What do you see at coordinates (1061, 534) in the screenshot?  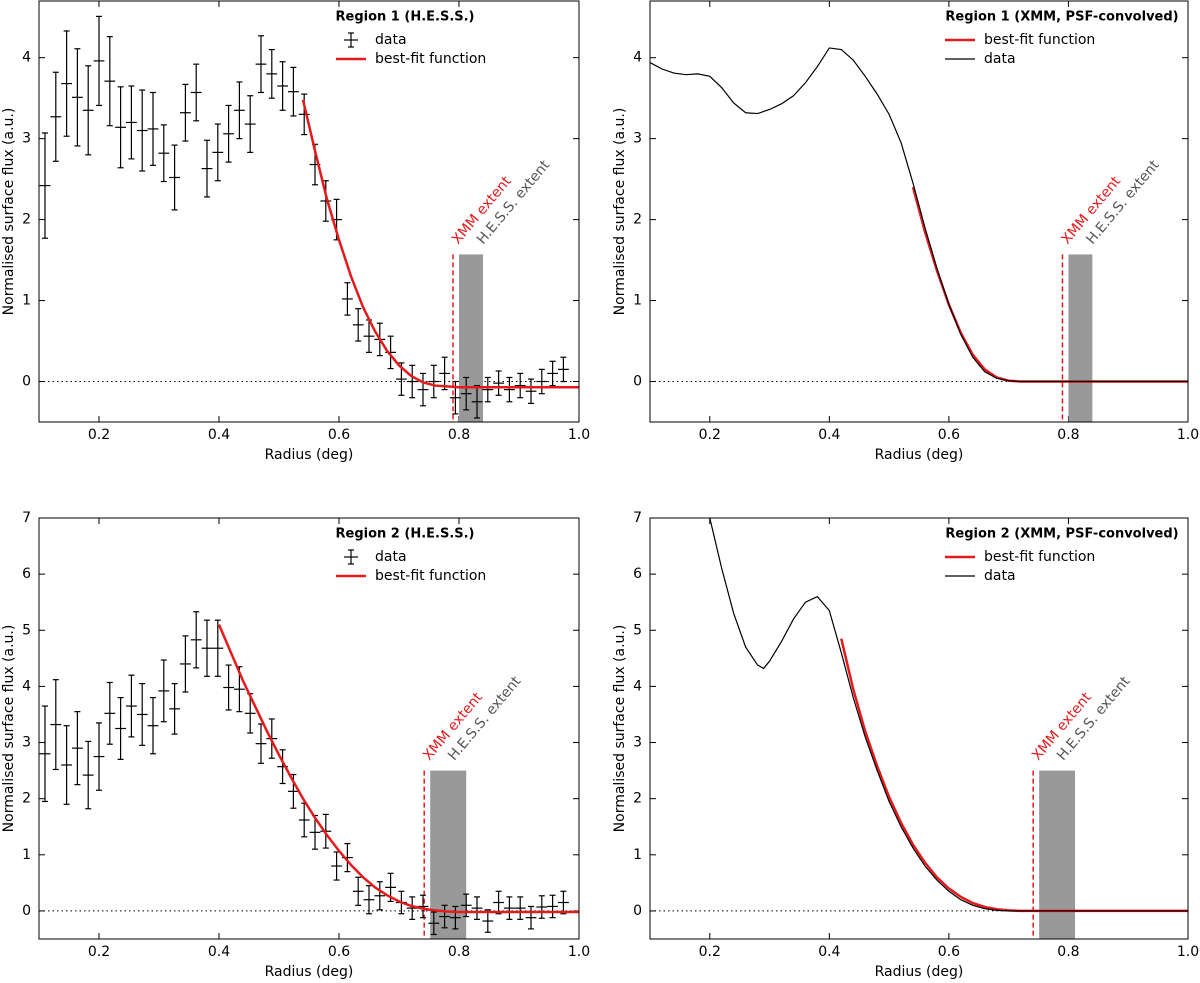 I see `legend-title: Region 2 (XMM, PSF-convolved)` at bounding box center [1061, 534].